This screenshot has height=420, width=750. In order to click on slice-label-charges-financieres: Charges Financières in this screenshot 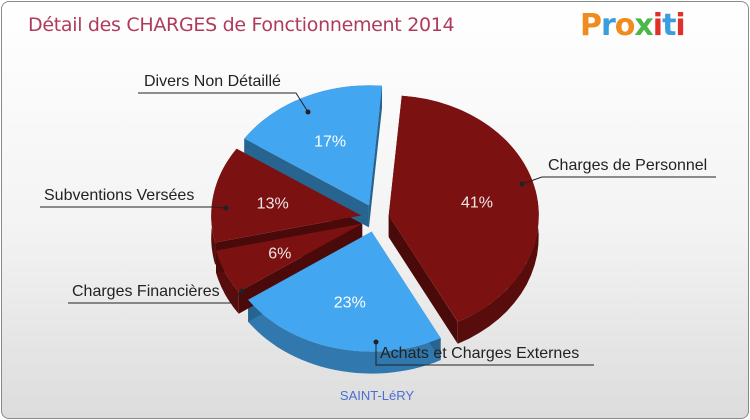, I will do `click(146, 291)`.